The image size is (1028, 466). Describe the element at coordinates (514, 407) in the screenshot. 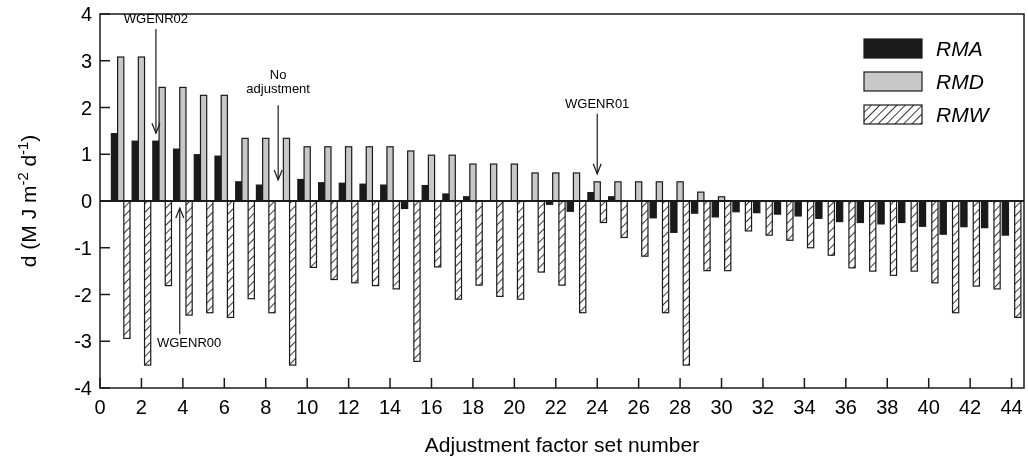

I see `x-tick-label: 20` at that location.